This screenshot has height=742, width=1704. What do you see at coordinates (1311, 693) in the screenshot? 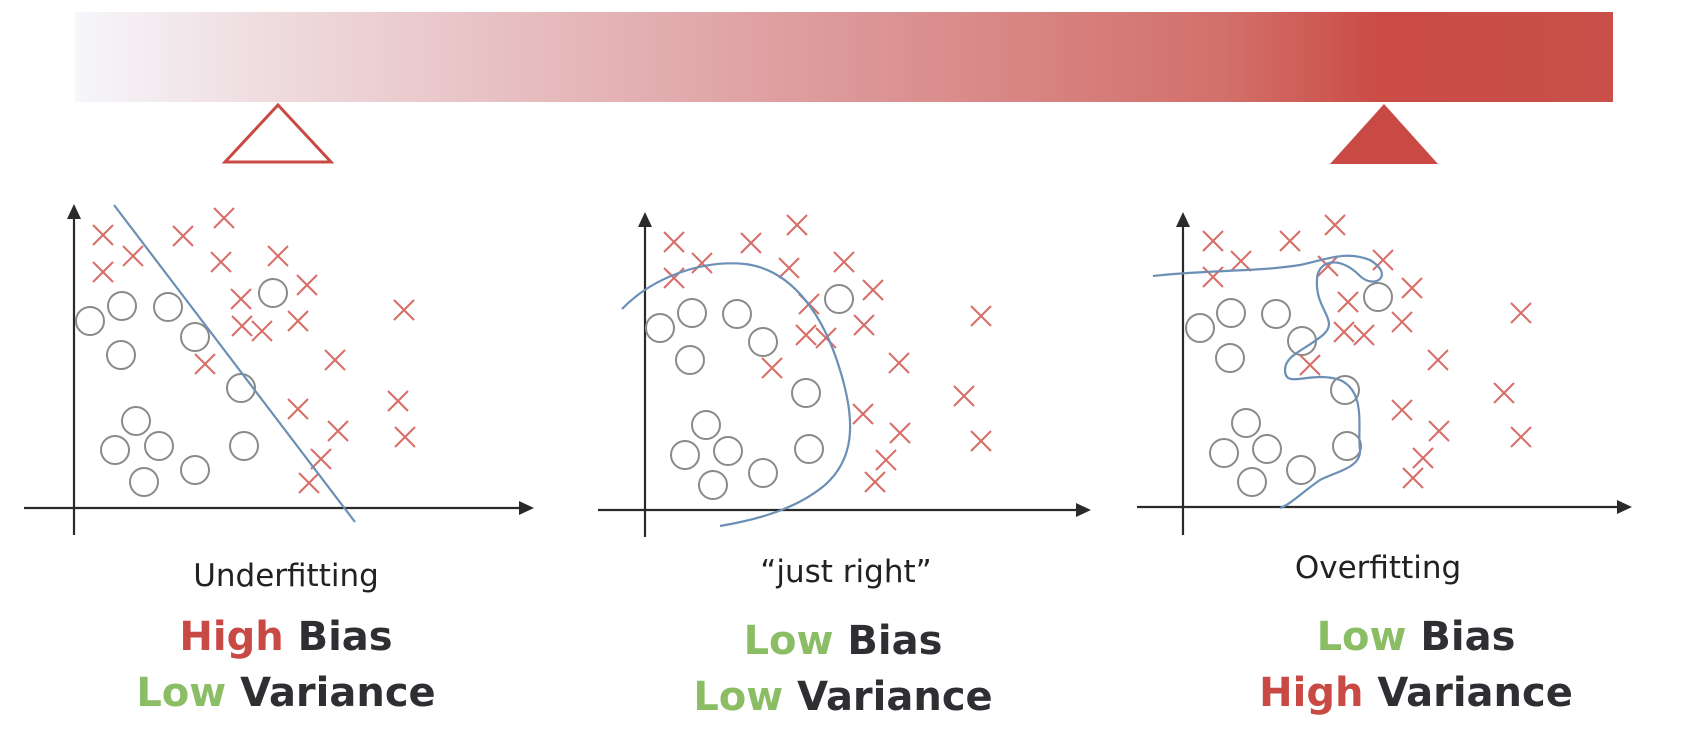
I see `overfitting-variance-level: High` at bounding box center [1311, 693].